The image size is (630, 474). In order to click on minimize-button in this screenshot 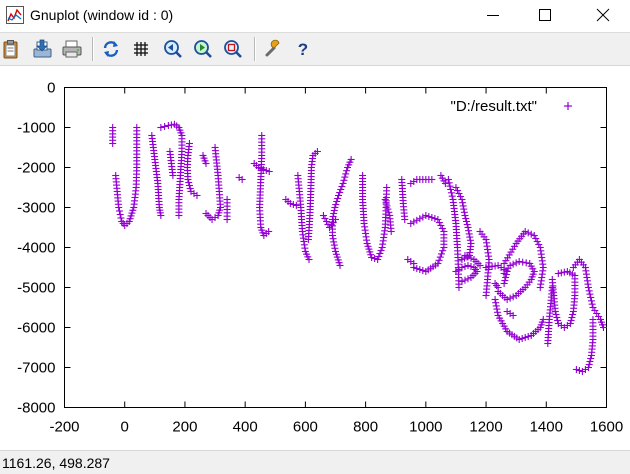, I will do `click(493, 15)`.